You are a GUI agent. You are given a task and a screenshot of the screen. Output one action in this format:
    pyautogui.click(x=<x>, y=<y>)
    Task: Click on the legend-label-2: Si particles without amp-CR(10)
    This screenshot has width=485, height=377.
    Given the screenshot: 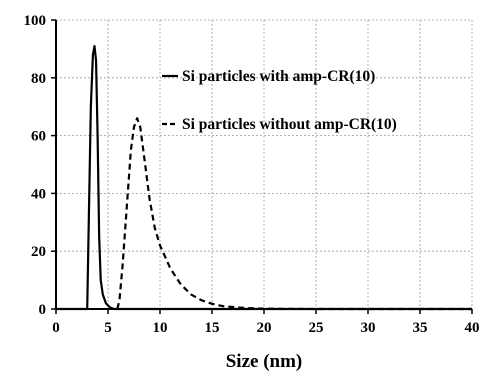 What is the action you would take?
    pyautogui.click(x=289, y=124)
    